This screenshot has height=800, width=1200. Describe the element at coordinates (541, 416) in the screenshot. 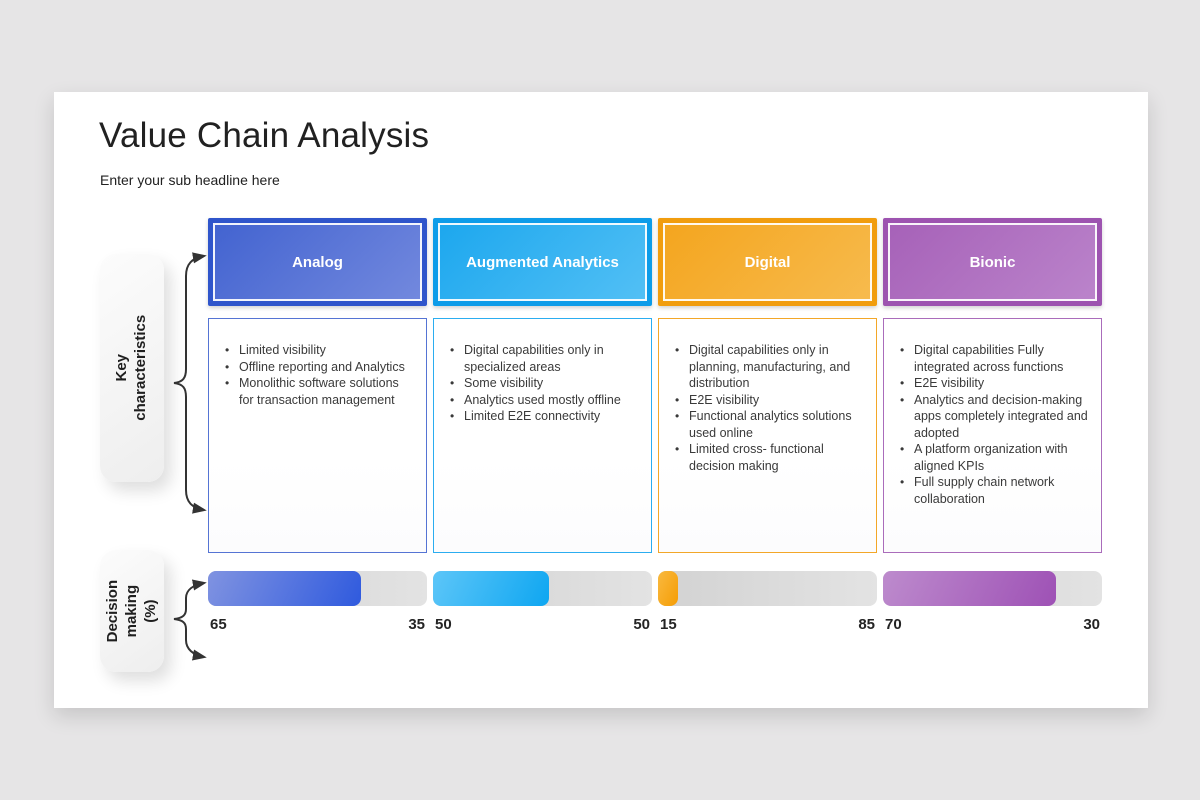

I see `list-item: Limited E2E connectivity` at that location.